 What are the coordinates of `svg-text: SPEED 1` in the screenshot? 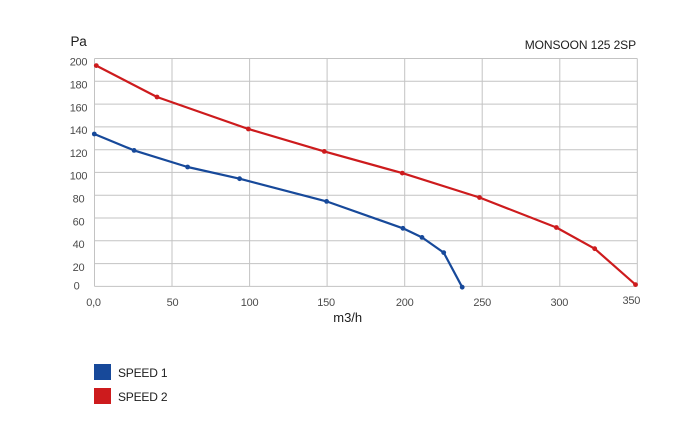 It's located at (143, 373).